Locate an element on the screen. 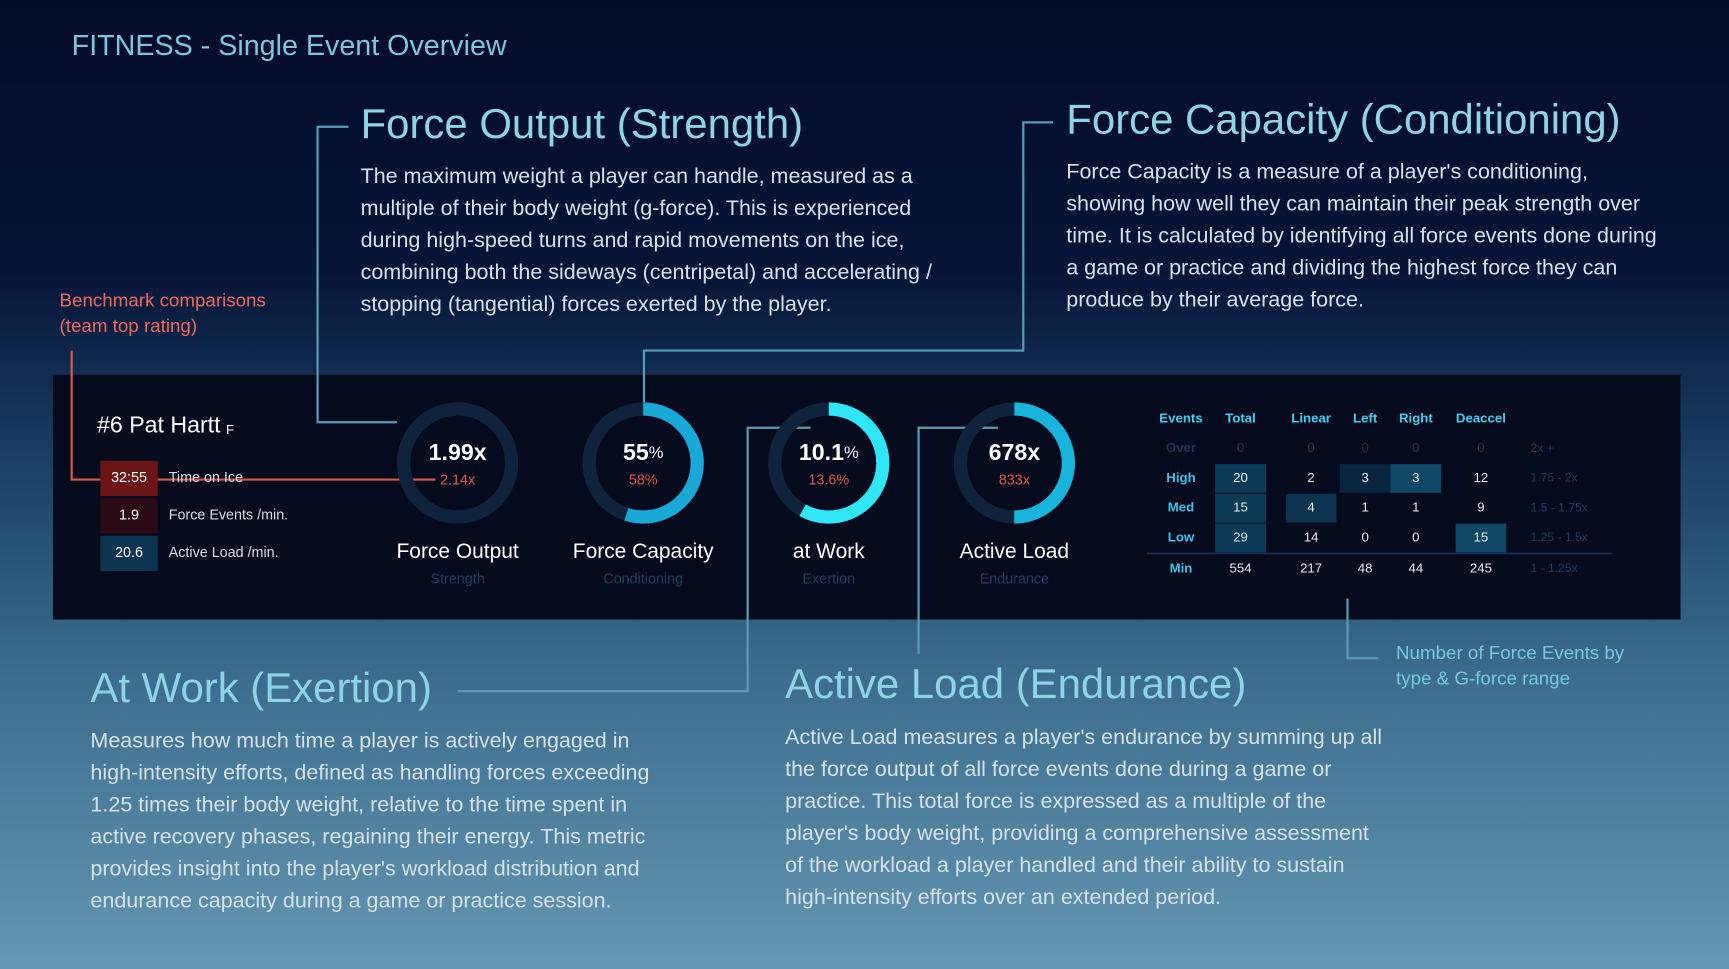 This screenshot has height=969, width=1729. stat-value: 20.6 is located at coordinates (129, 553).